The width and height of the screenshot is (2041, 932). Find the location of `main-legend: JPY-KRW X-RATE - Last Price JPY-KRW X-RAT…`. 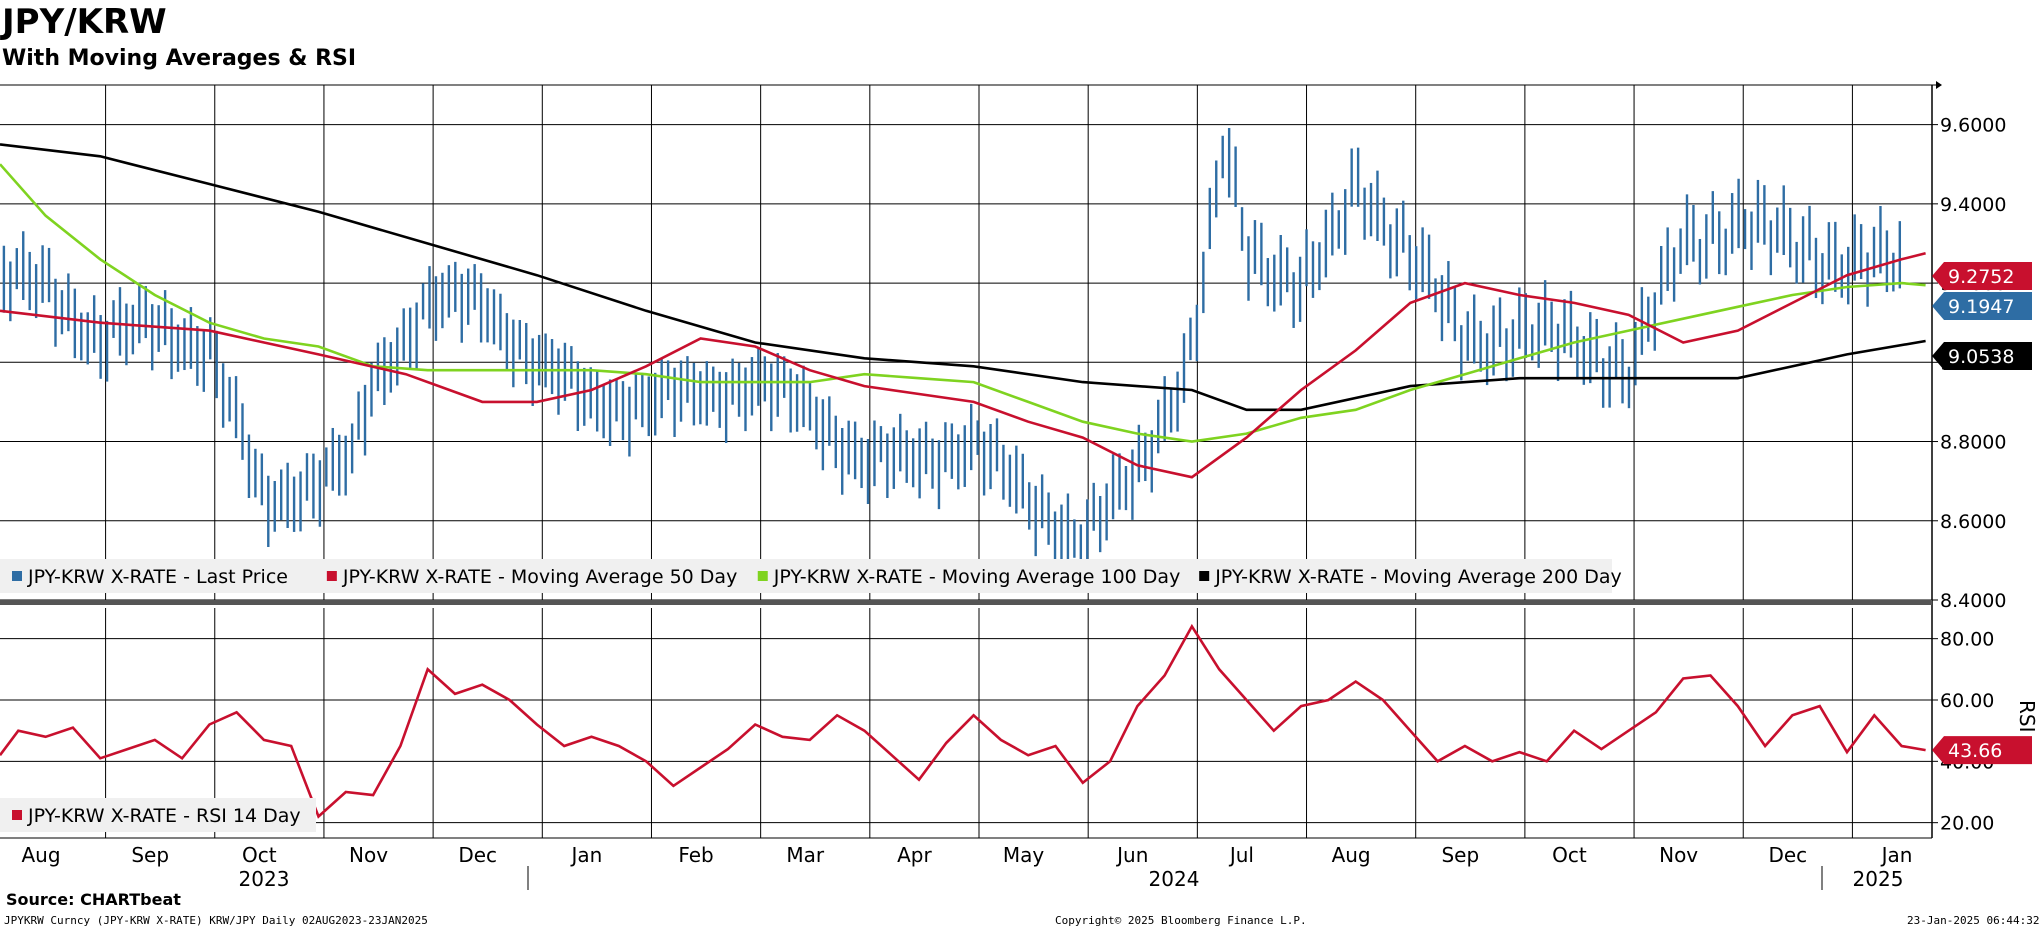

main-legend: JPY-KRW X-RATE - Last Price JPY-KRW X-RAT… is located at coordinates (811, 576).